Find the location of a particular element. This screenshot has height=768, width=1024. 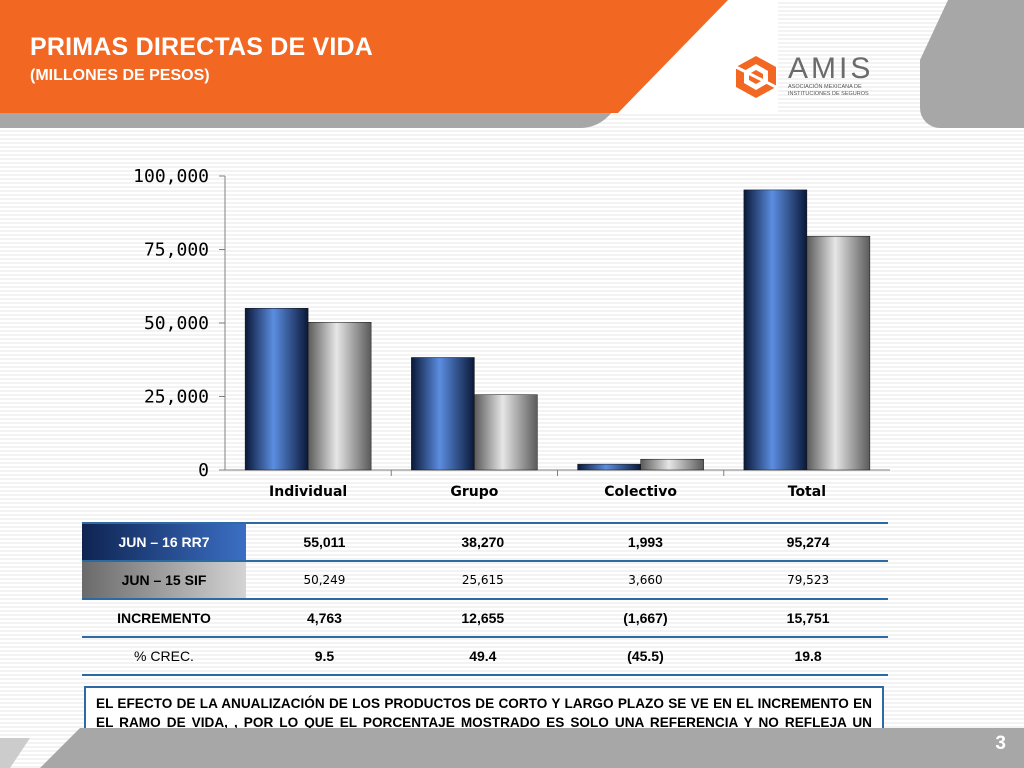

table-cell: 19.8 is located at coordinates (808, 656).